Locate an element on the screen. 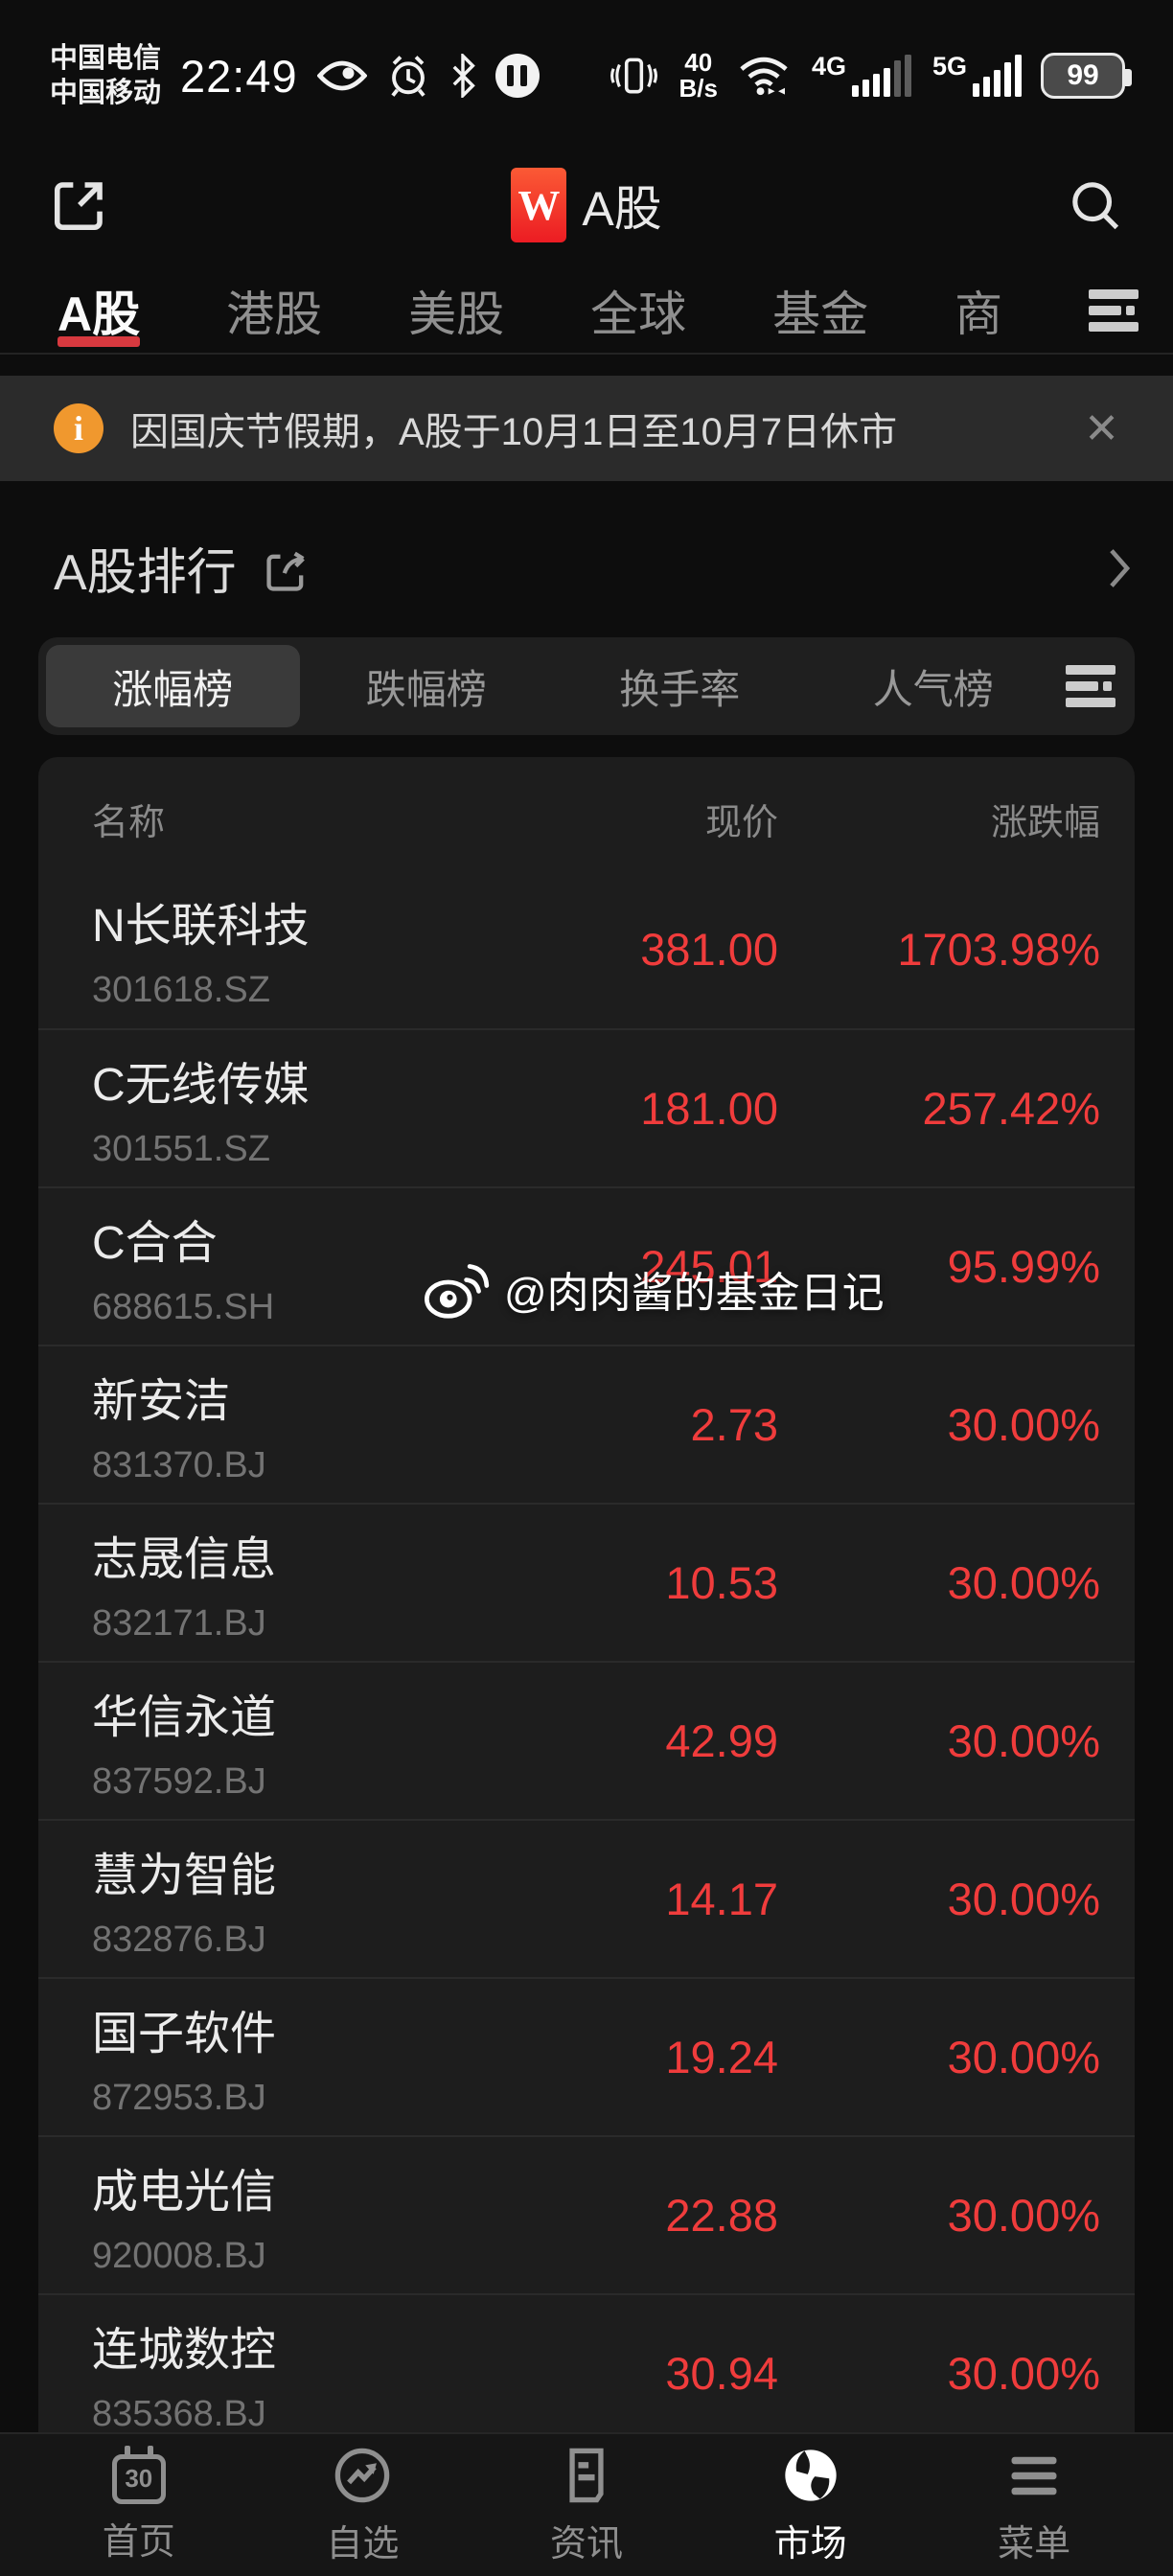 This screenshot has width=1173, height=2576. news-icon is located at coordinates (586, 2475).